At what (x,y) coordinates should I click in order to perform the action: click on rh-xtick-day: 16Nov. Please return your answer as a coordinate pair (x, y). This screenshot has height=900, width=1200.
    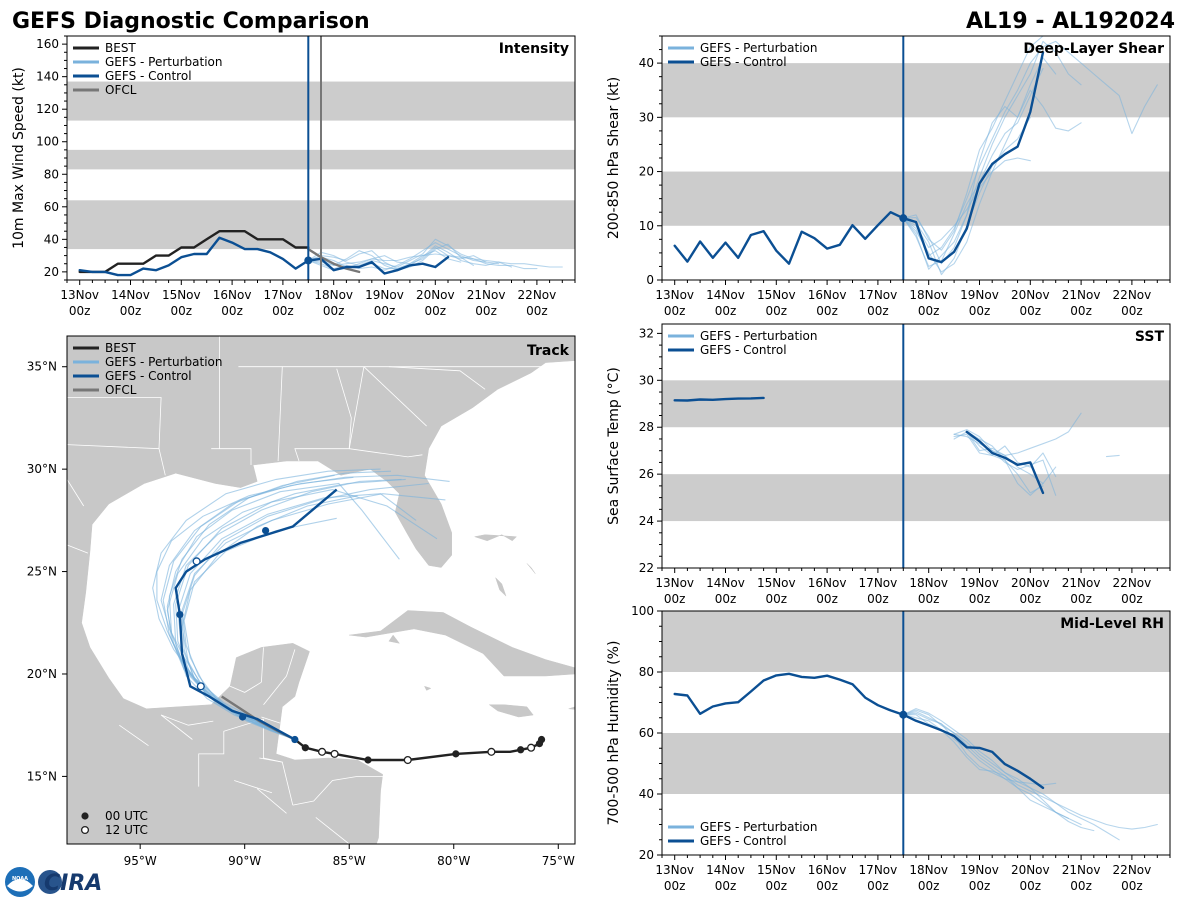
    Looking at the image, I should click on (827, 870).